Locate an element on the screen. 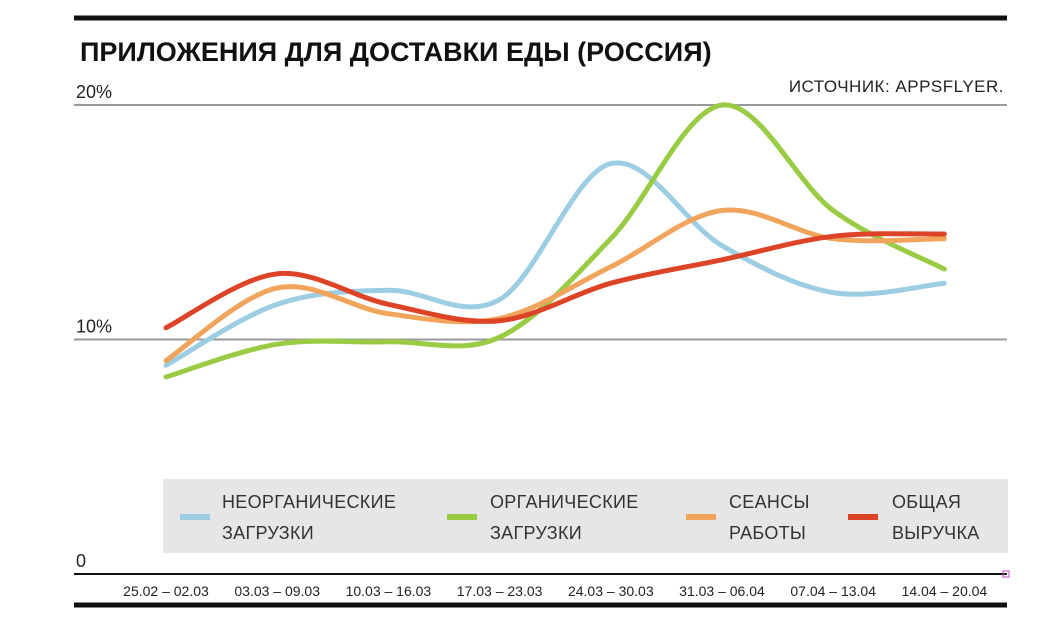  y-tick-label: 20% is located at coordinates (94, 92).